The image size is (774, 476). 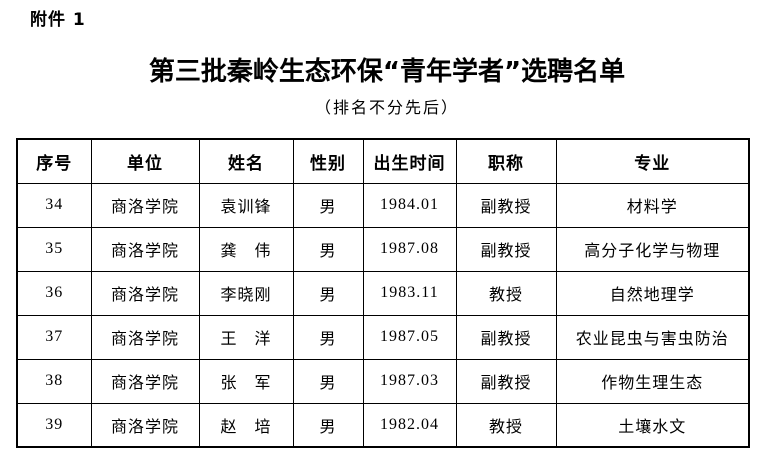 I want to click on cell-major: 作物生理生态, so click(x=652, y=381).